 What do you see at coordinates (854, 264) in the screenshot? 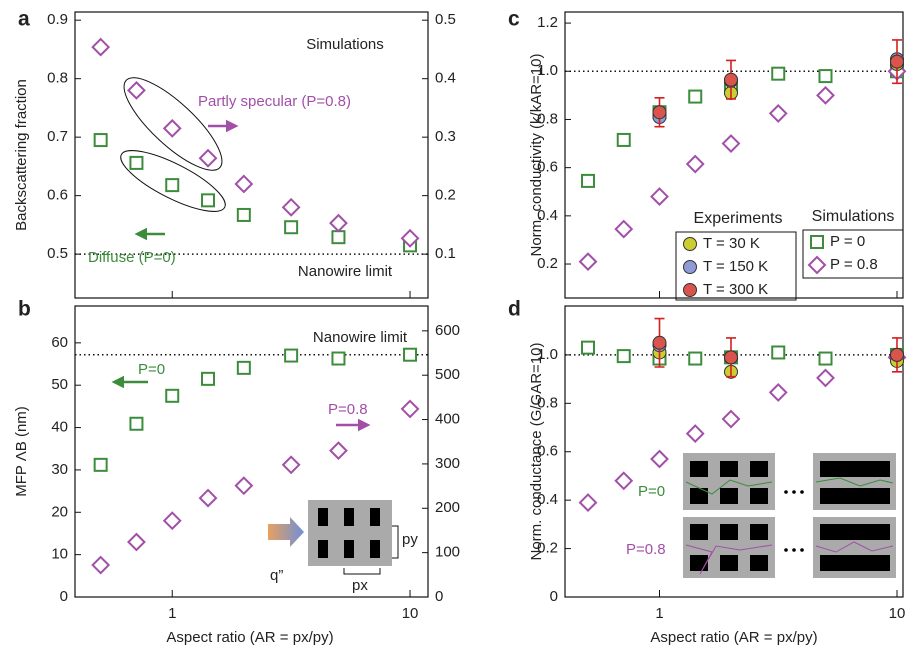
I see `legend-label: P = 0.8` at bounding box center [854, 264].